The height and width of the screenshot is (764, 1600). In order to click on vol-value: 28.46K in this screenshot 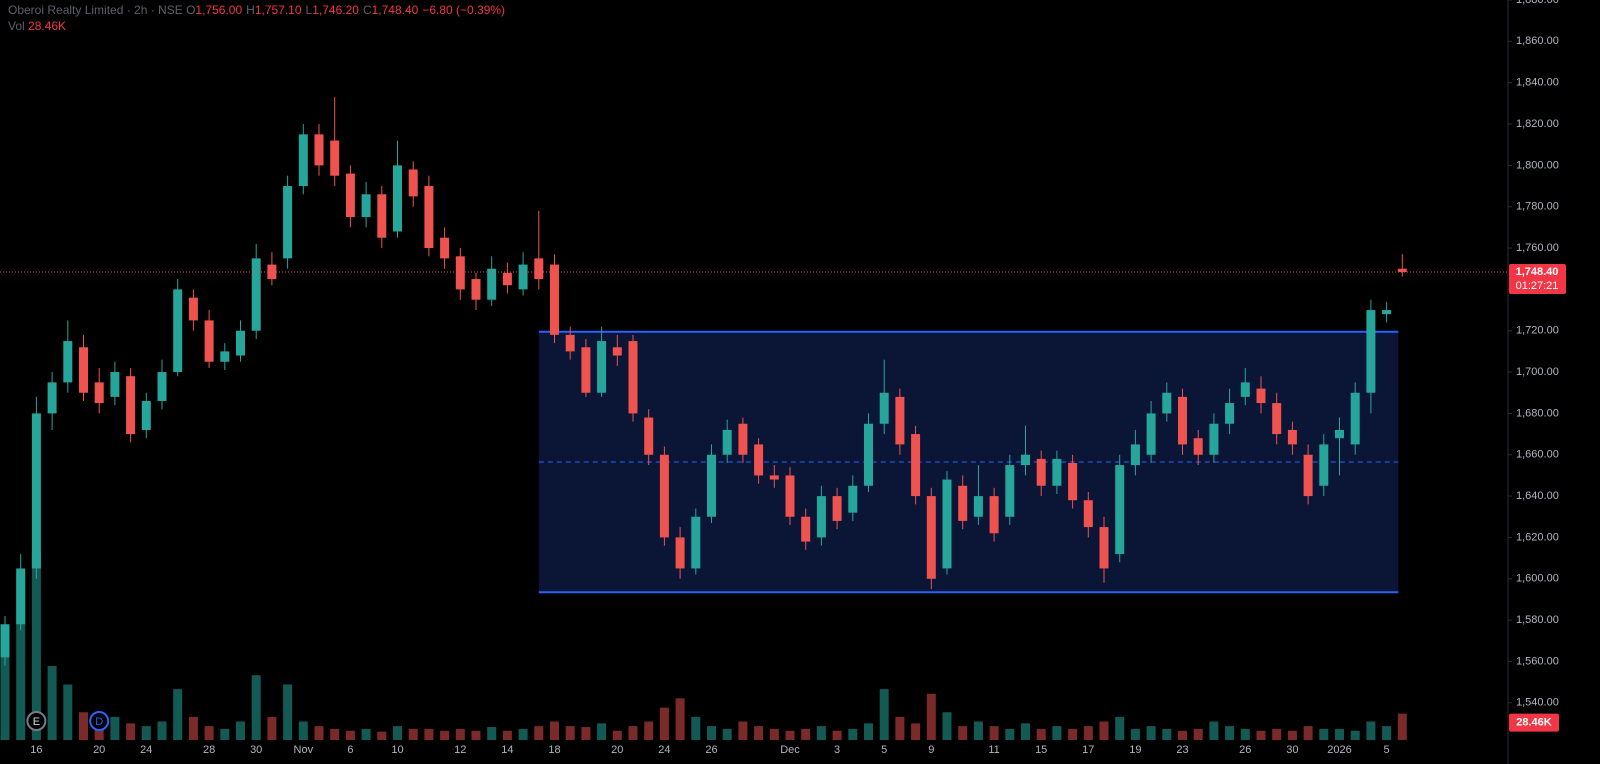, I will do `click(47, 26)`.